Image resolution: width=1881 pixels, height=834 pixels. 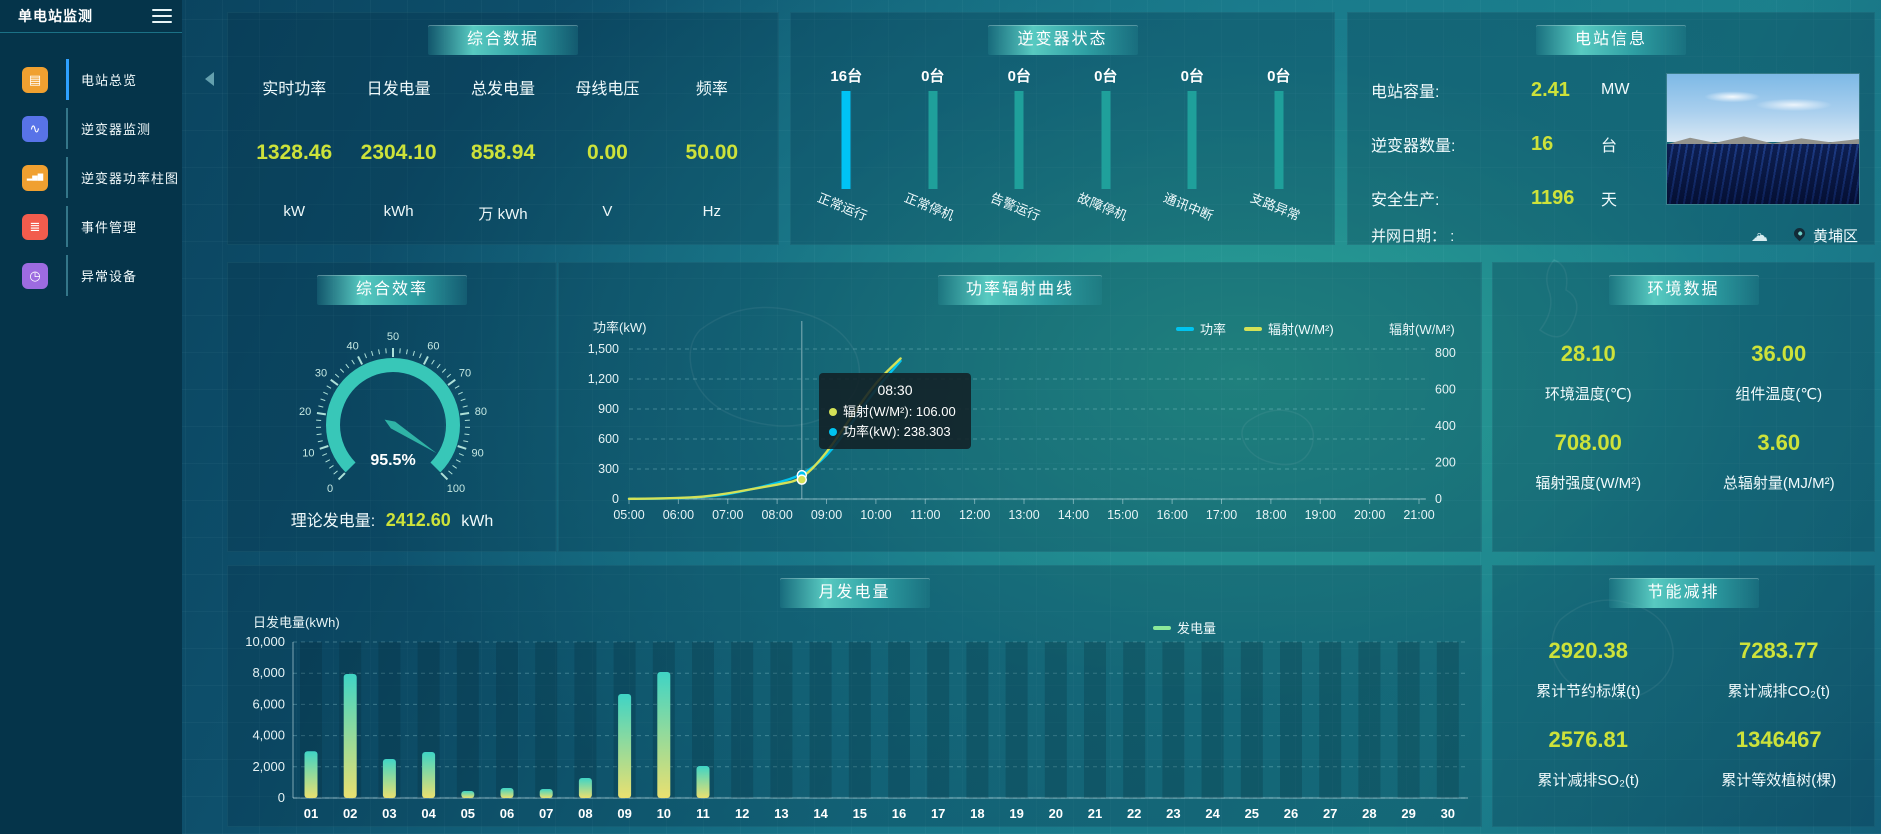 I want to click on status-count: 0台, so click(x=1019, y=76).